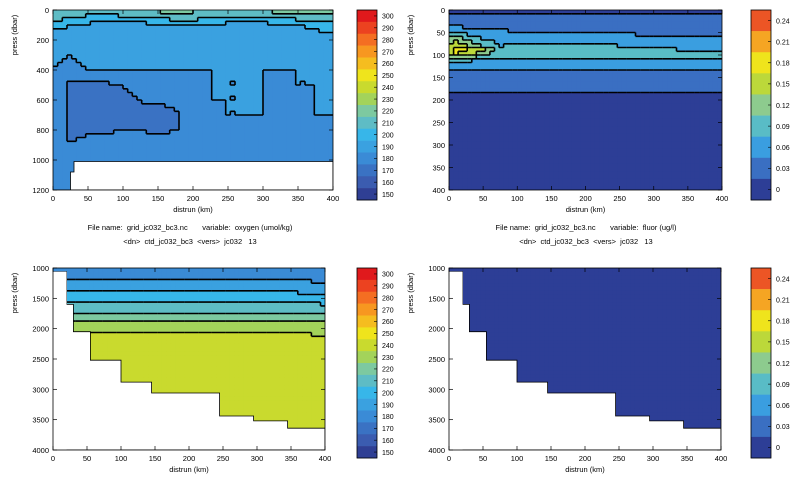 This screenshot has width=805, height=480. What do you see at coordinates (88, 198) in the screenshot?
I see `x-tick-label: 50` at bounding box center [88, 198].